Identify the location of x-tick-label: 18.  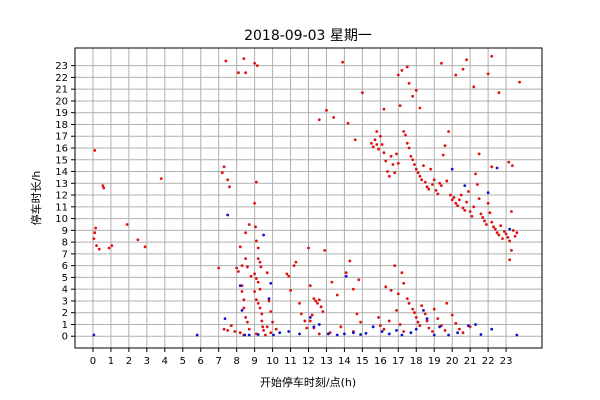
(416, 361).